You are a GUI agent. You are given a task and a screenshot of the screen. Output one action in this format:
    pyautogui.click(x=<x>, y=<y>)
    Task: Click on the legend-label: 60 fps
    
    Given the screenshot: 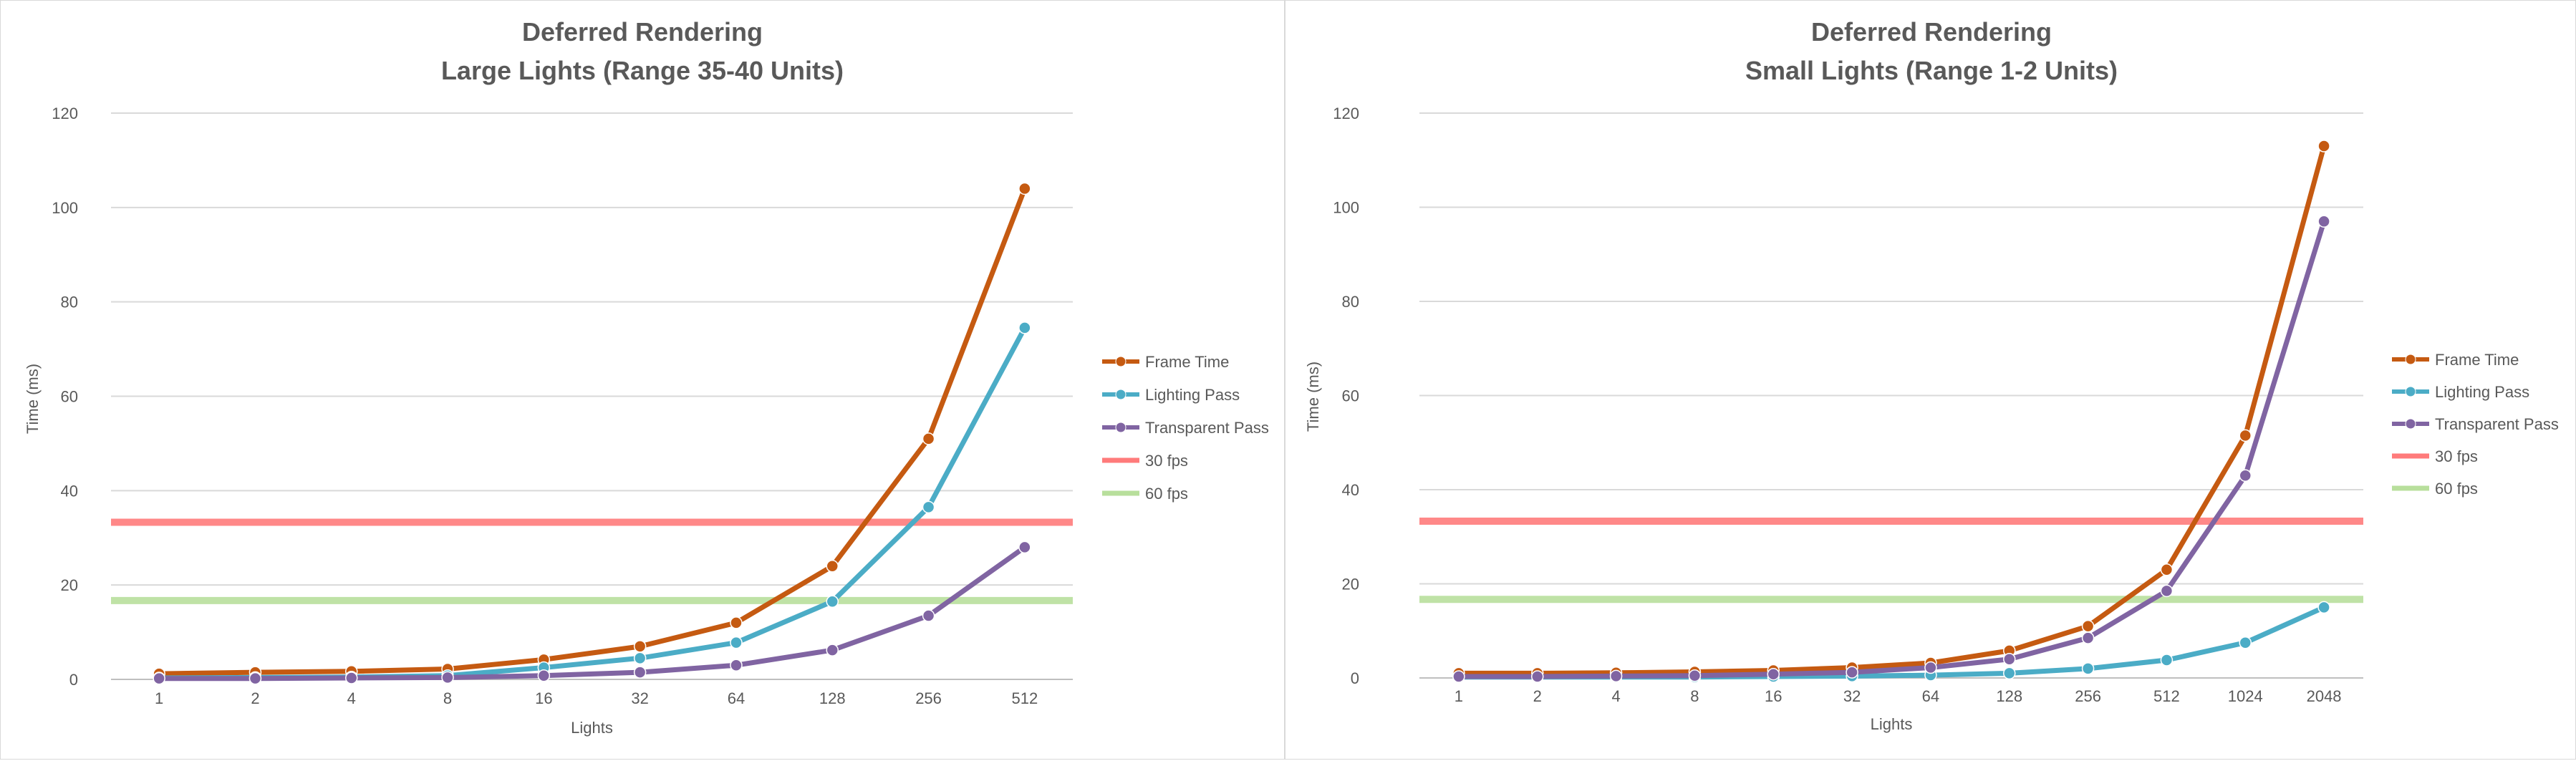 What is the action you would take?
    pyautogui.click(x=1166, y=494)
    